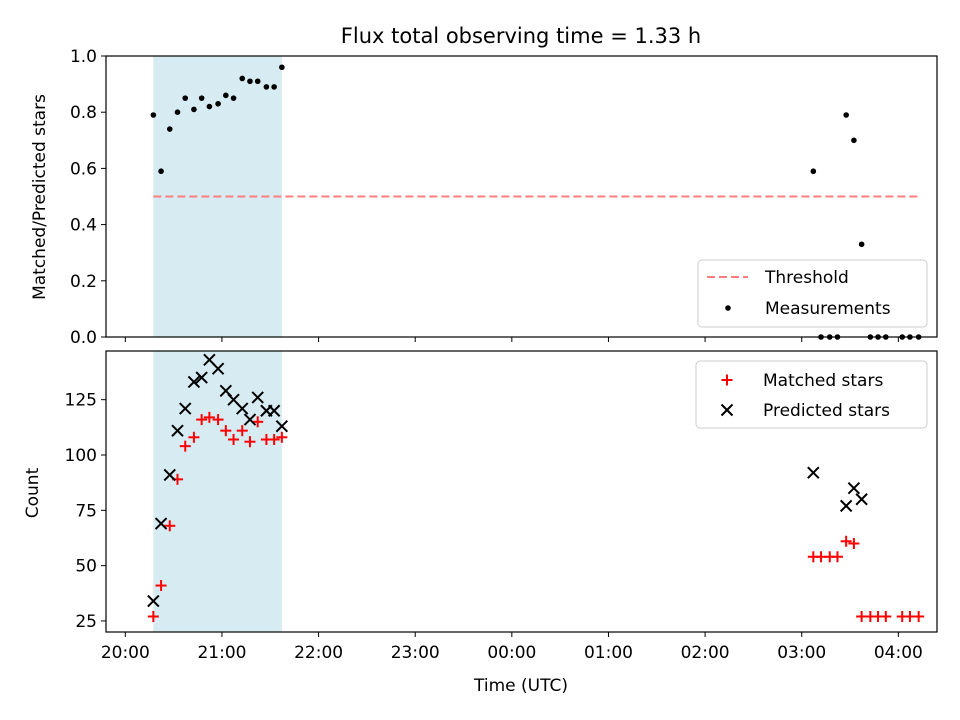 The width and height of the screenshot is (960, 720). Describe the element at coordinates (521, 36) in the screenshot. I see `chart-title: Flux total observing time = 1.33 h` at that location.